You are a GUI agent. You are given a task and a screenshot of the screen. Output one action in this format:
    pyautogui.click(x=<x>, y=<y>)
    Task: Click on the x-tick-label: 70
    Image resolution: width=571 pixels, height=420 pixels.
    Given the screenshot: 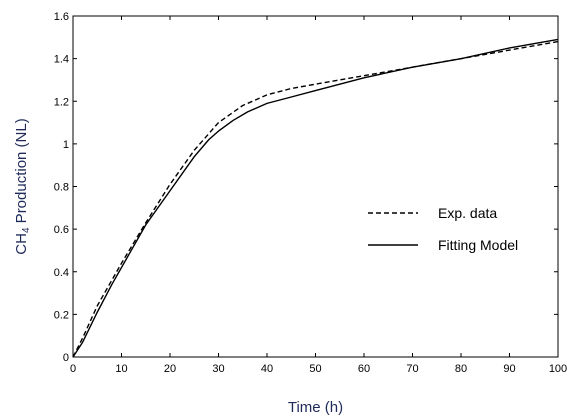 What is the action you would take?
    pyautogui.click(x=412, y=369)
    